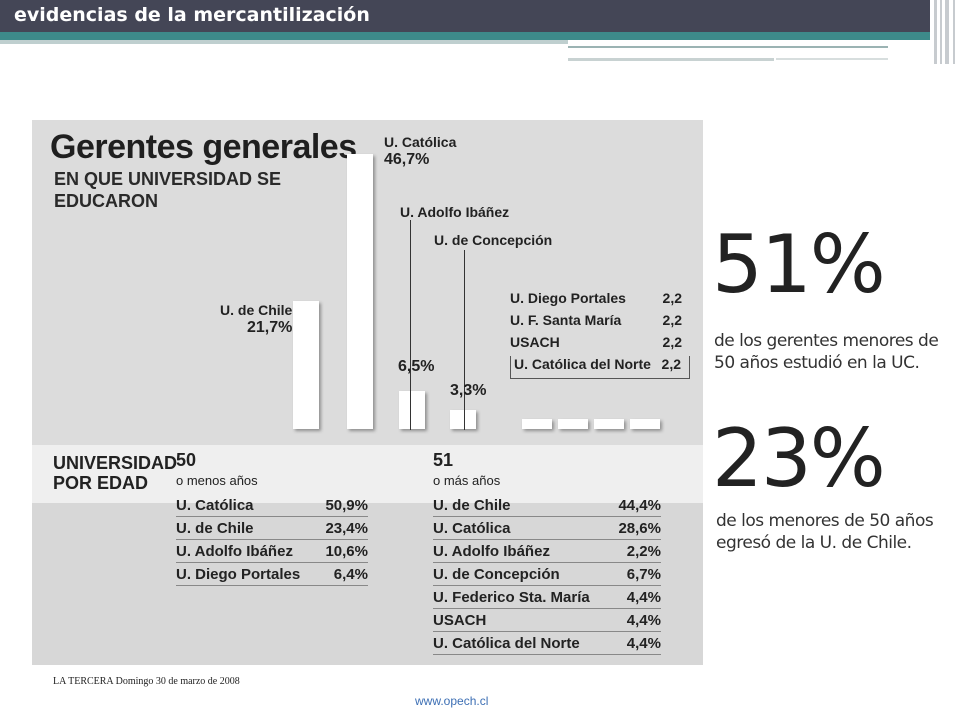 This screenshot has width=960, height=720. I want to click on row-university: U. Adolfo Ibáñez, so click(491, 551).